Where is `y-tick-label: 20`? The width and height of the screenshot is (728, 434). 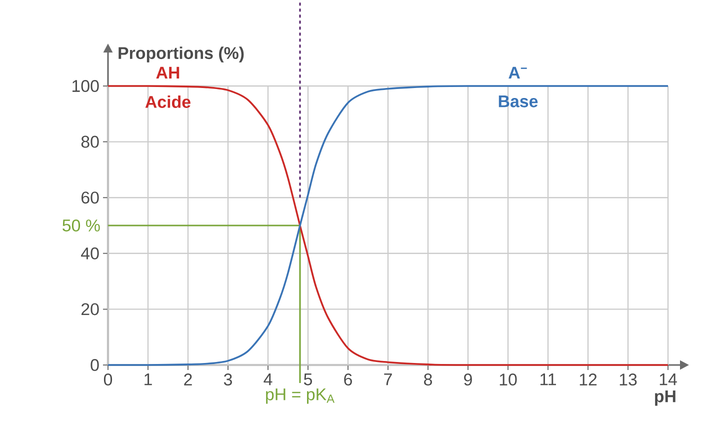
y-tick-label: 20 is located at coordinates (90, 309).